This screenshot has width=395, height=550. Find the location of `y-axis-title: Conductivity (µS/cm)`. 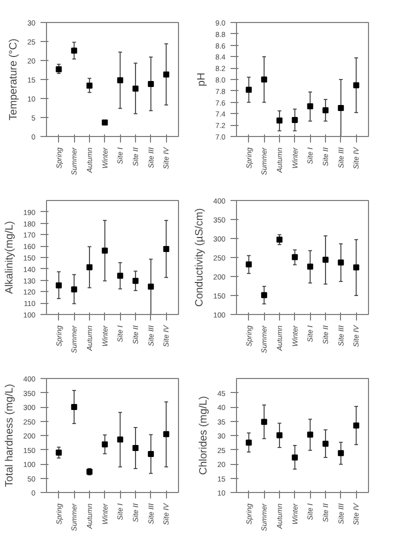

y-axis-title: Conductivity (µS/cm) is located at coordinates (199, 257).